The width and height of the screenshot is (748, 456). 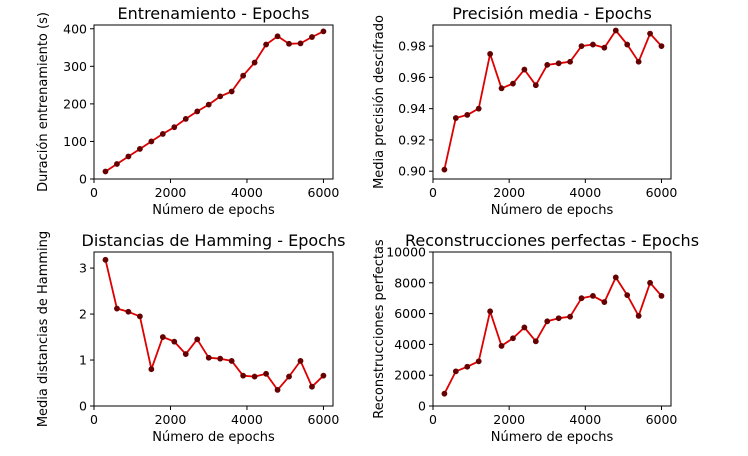 I want to click on precision-x-tick-label: 6000, so click(x=662, y=192).